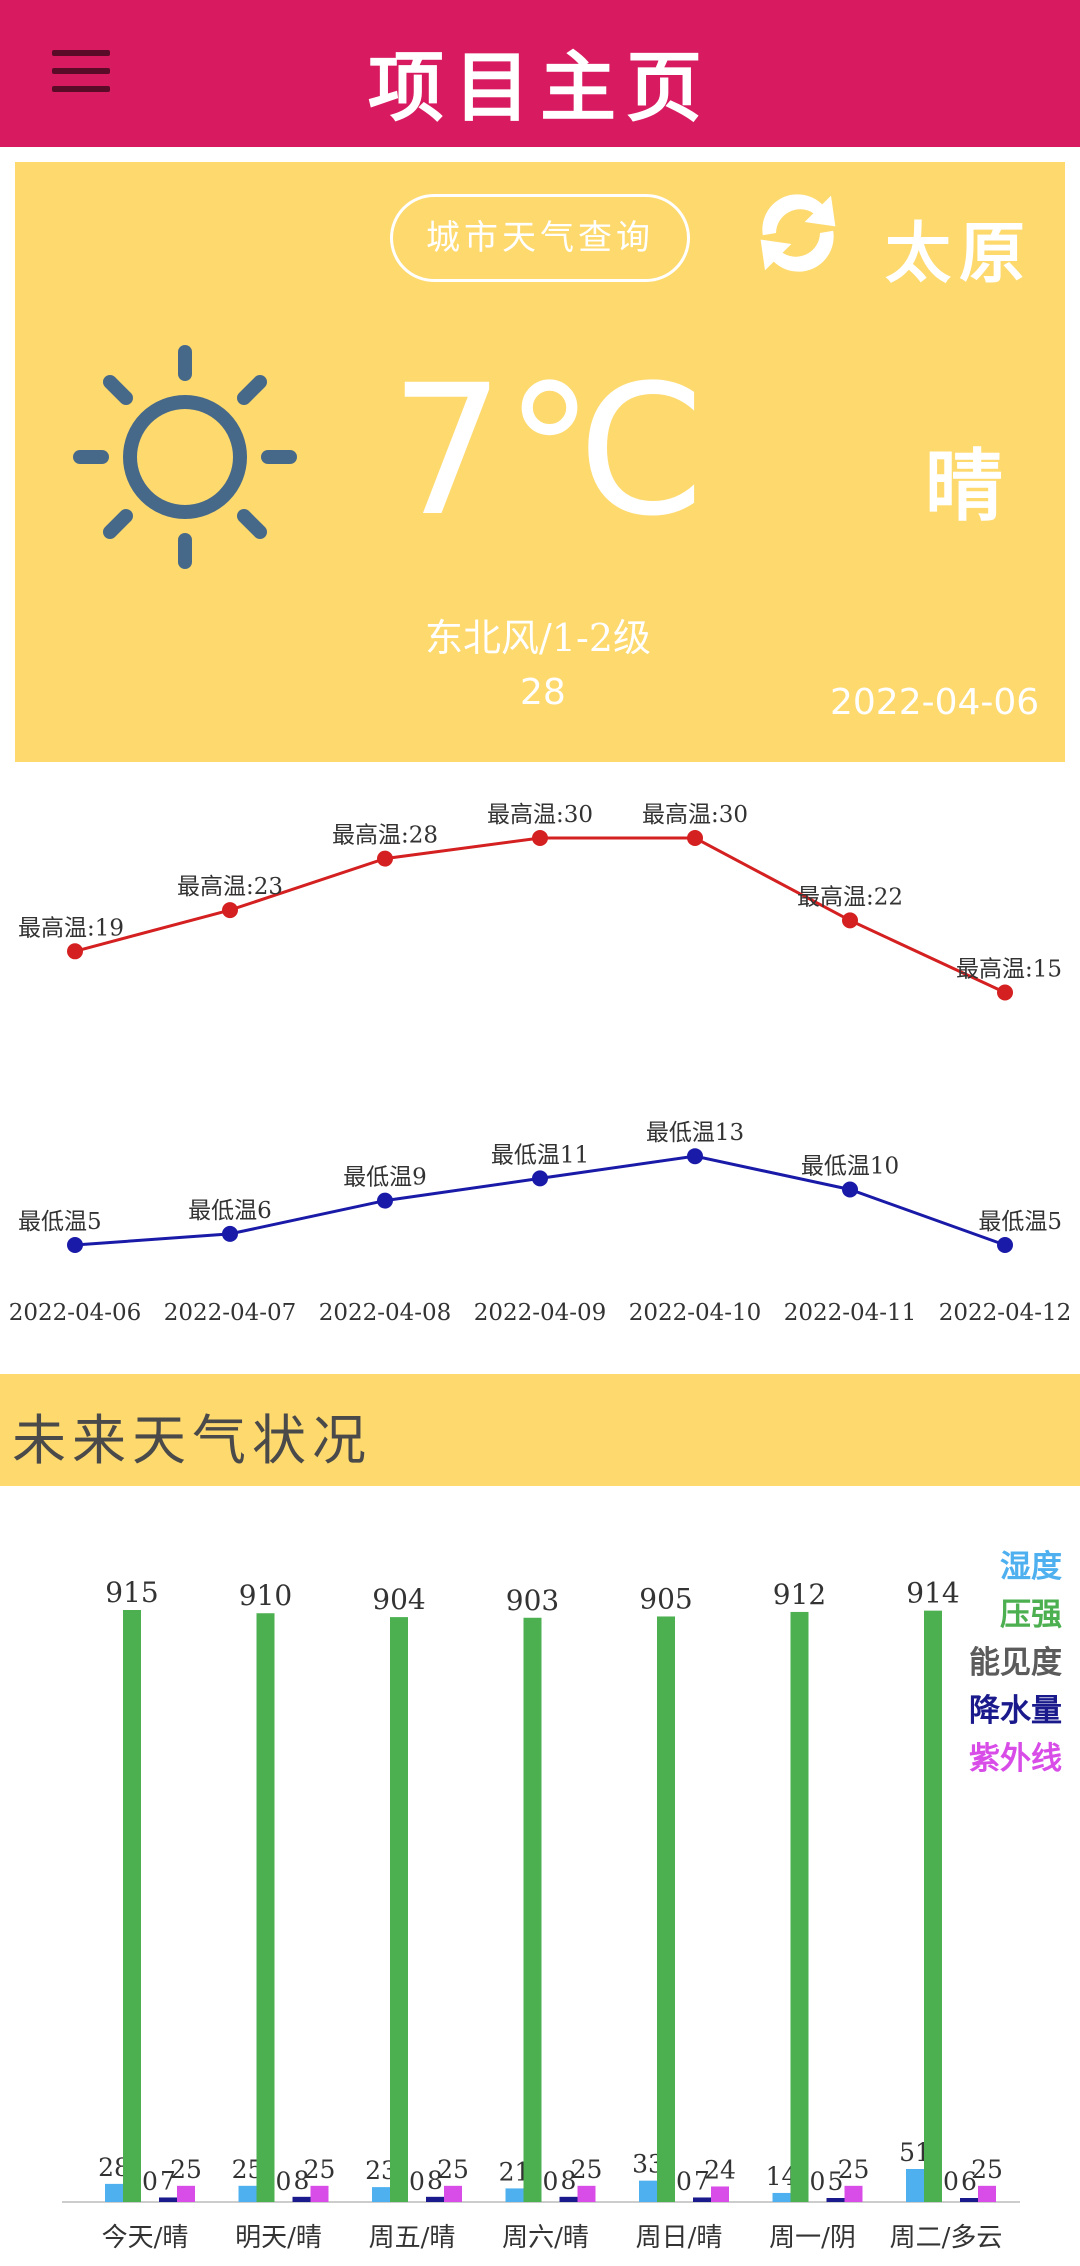 Image resolution: width=1080 pixels, height=2266 pixels. Describe the element at coordinates (543, 692) in the screenshot. I see `humidity-value: 28` at that location.